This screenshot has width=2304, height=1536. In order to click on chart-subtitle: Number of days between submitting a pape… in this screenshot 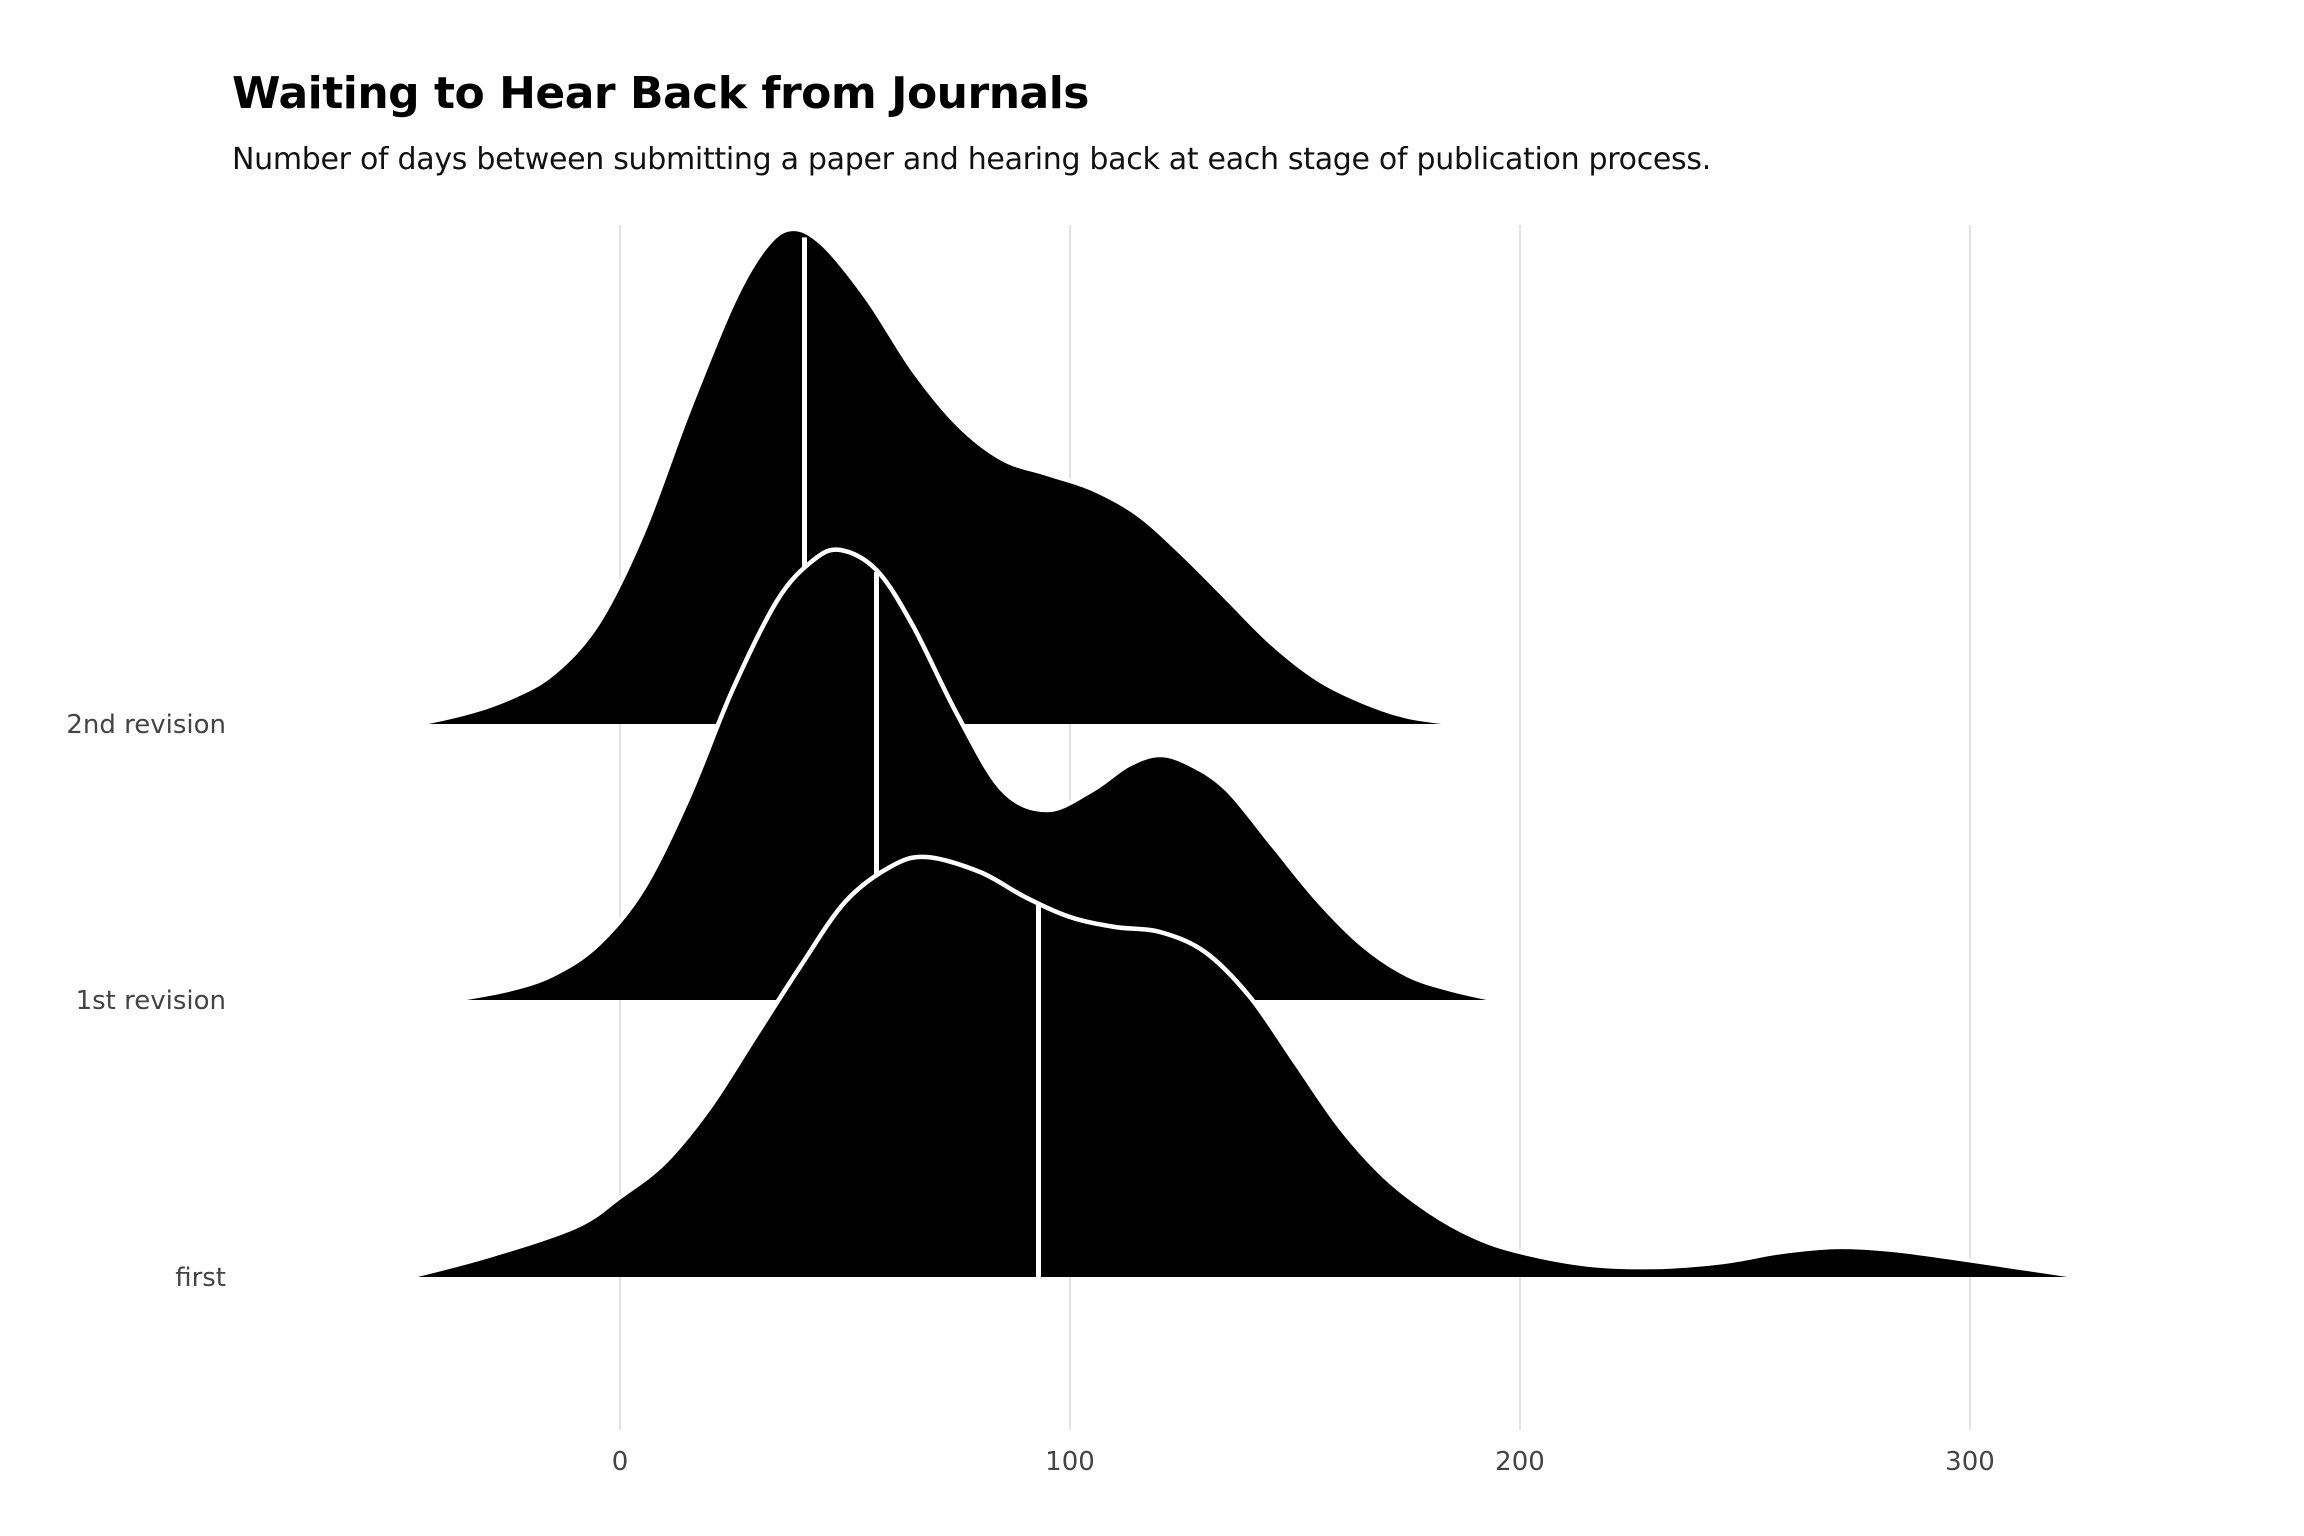, I will do `click(971, 159)`.